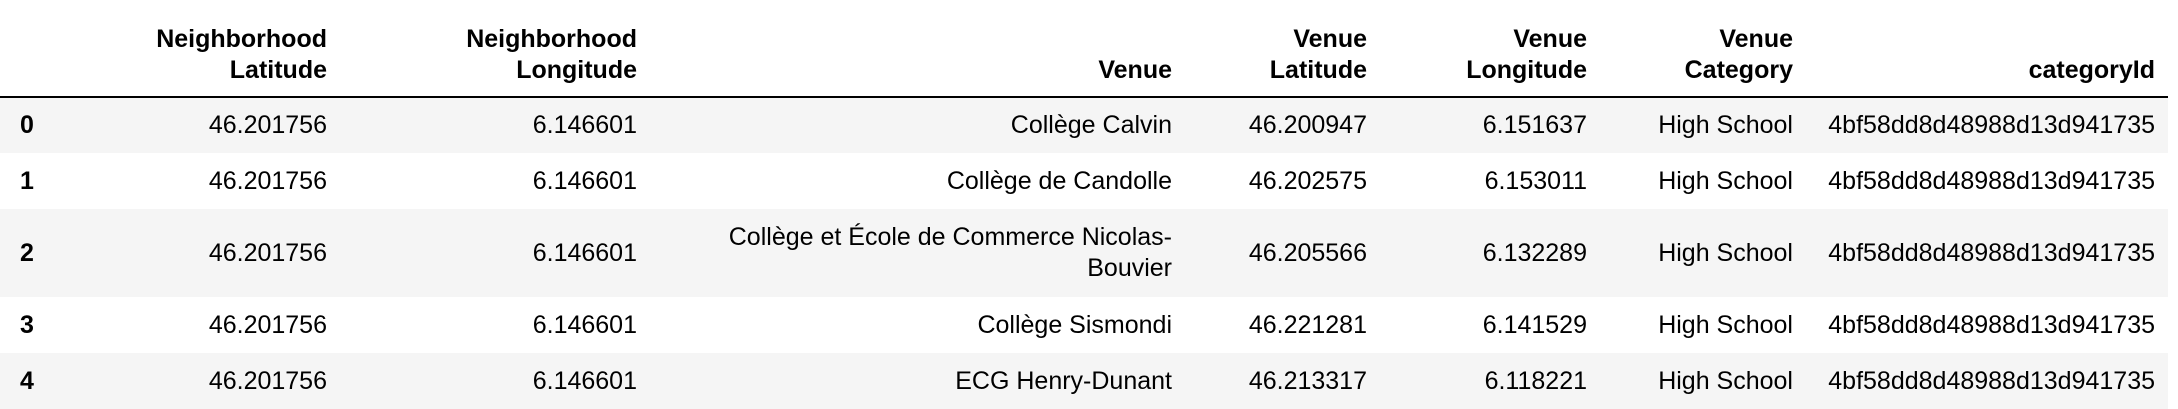 Image resolution: width=2178 pixels, height=409 pixels. Describe the element at coordinates (1307, 180) in the screenshot. I see `cell-venue-latitude: 46.202575` at that location.